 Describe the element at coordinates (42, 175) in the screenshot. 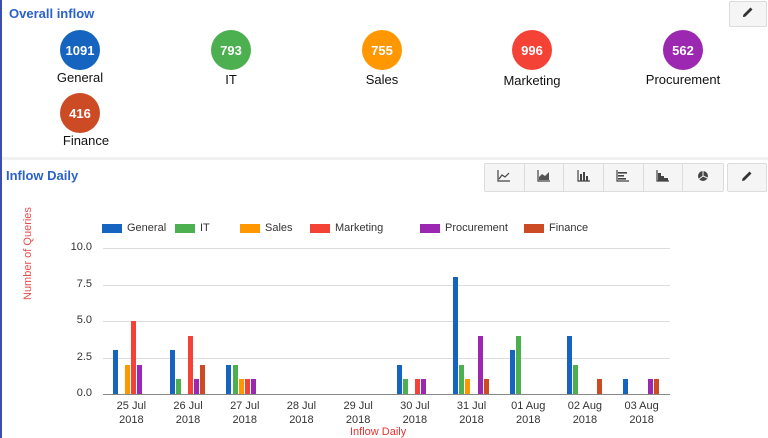

I see `inflow-daily-title: Inflow Daily` at that location.